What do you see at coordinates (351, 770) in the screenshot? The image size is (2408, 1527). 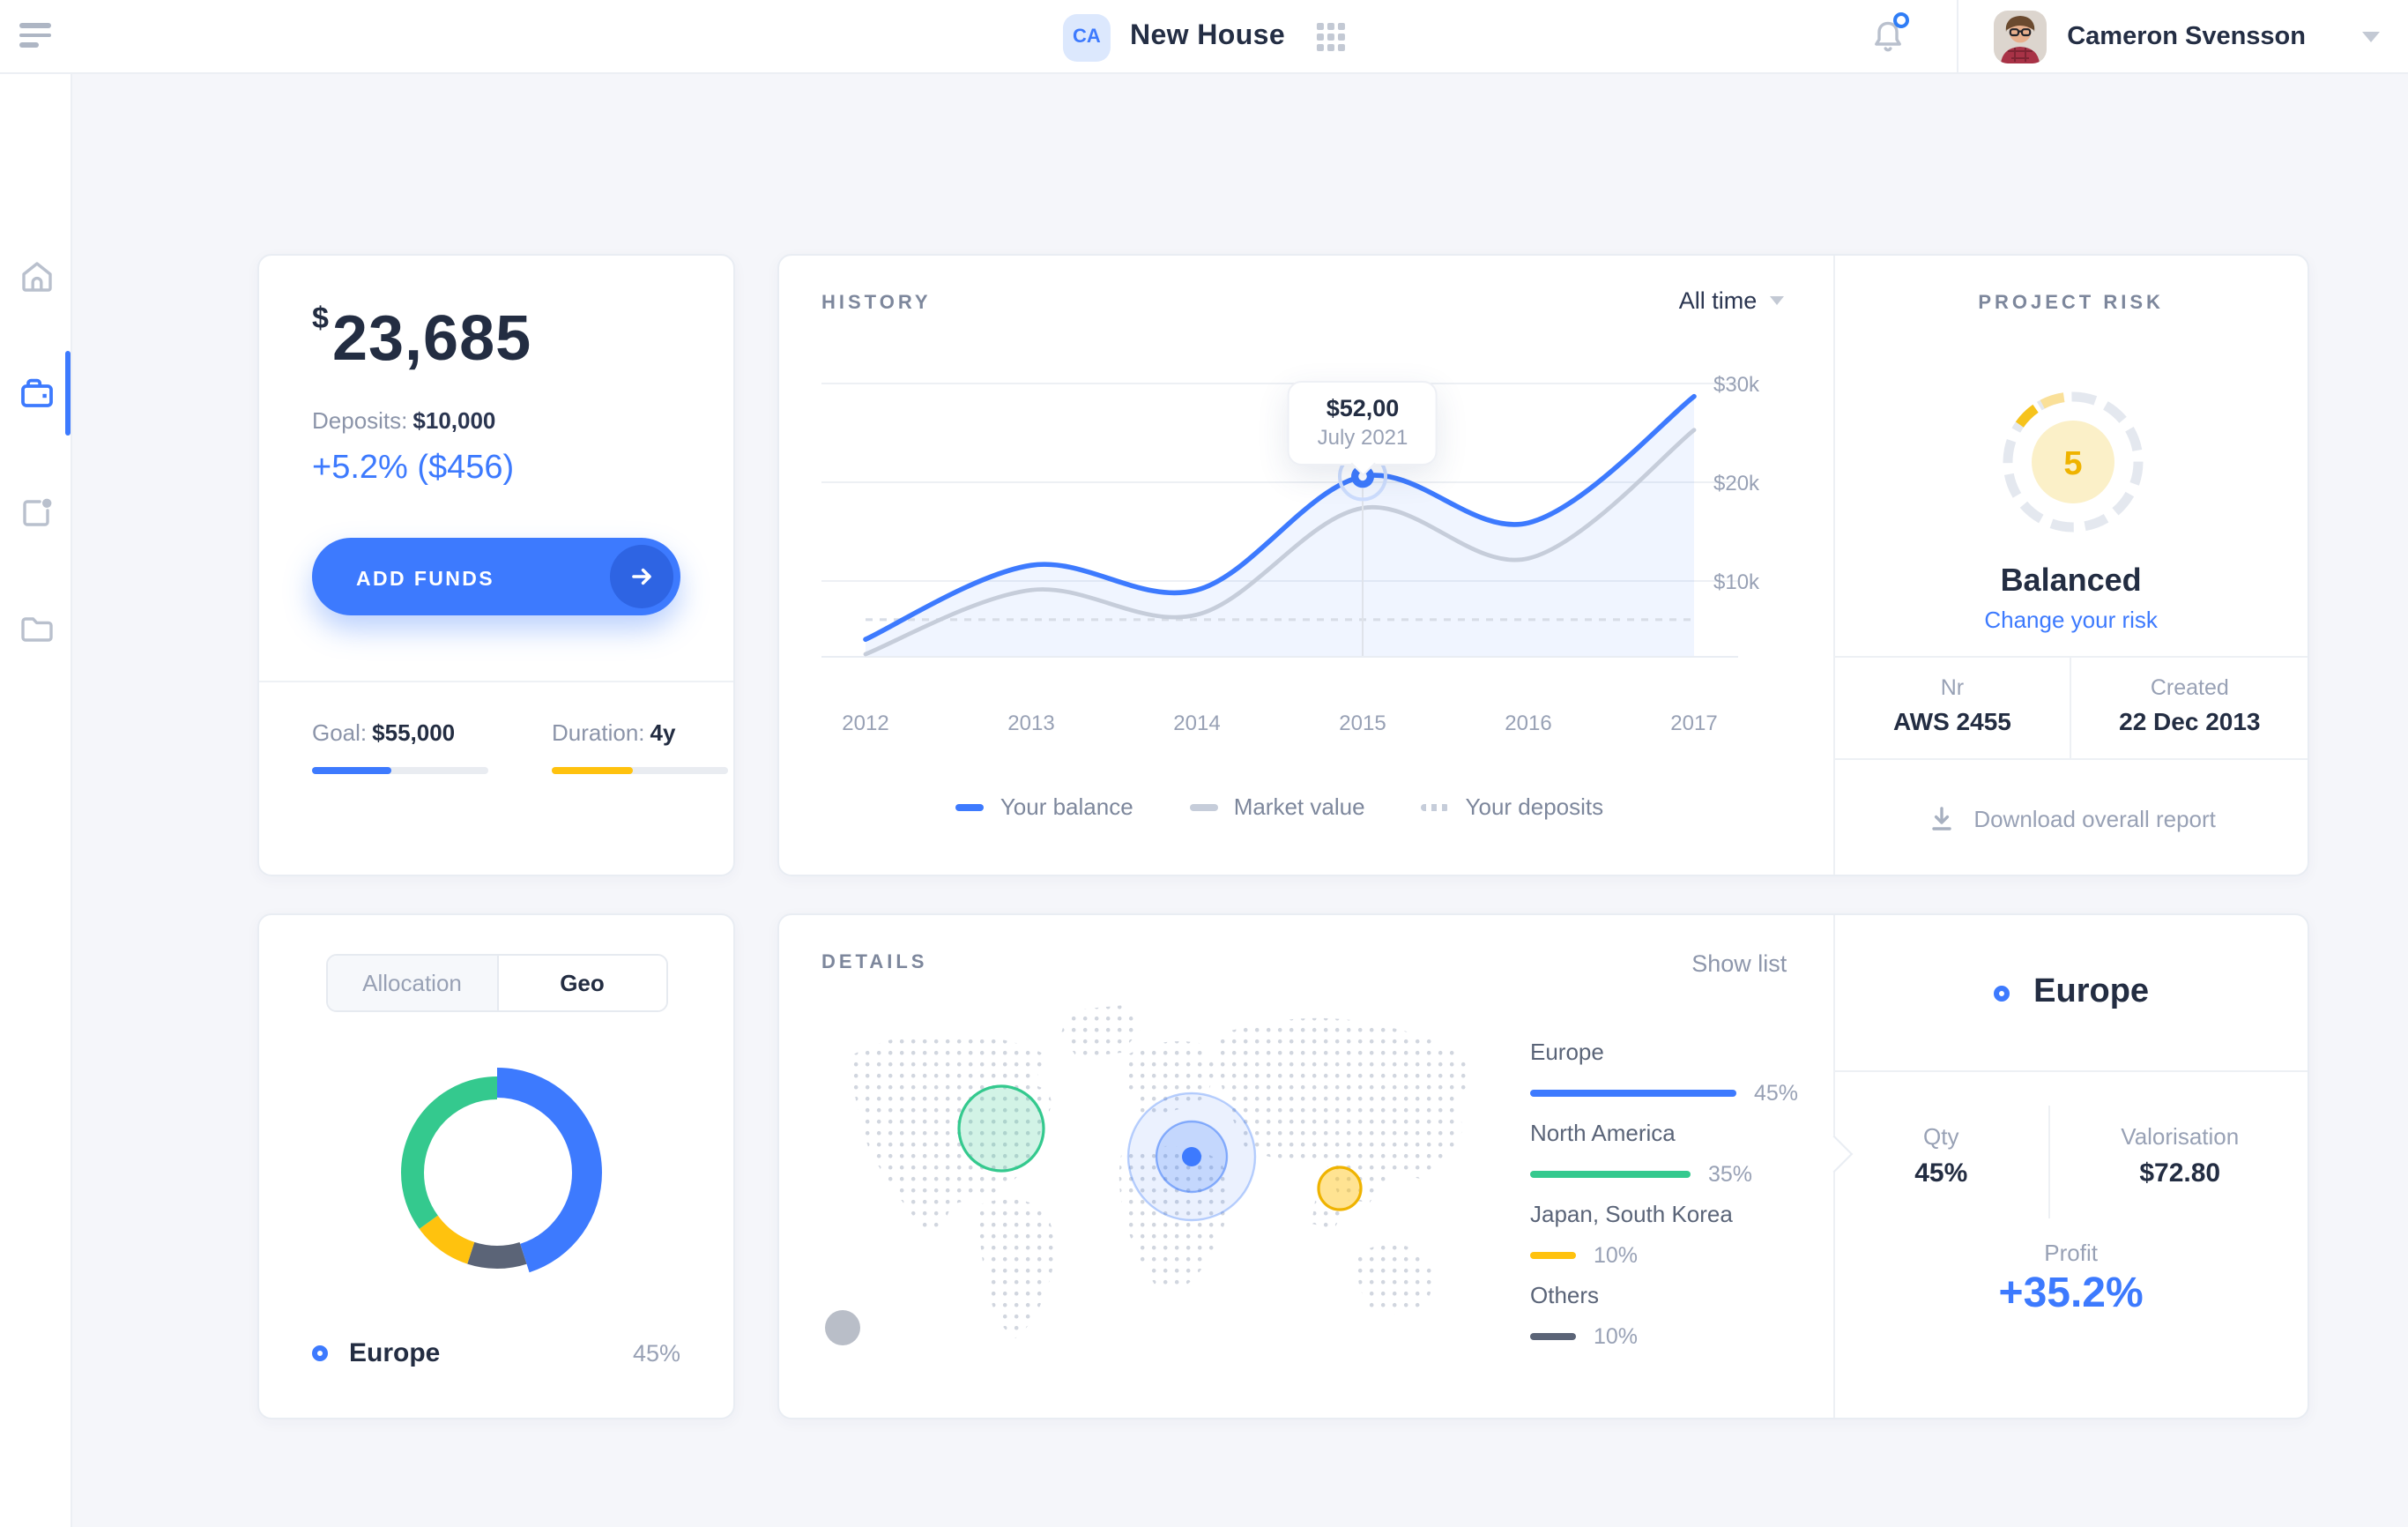 I see `goal-progress-fill` at bounding box center [351, 770].